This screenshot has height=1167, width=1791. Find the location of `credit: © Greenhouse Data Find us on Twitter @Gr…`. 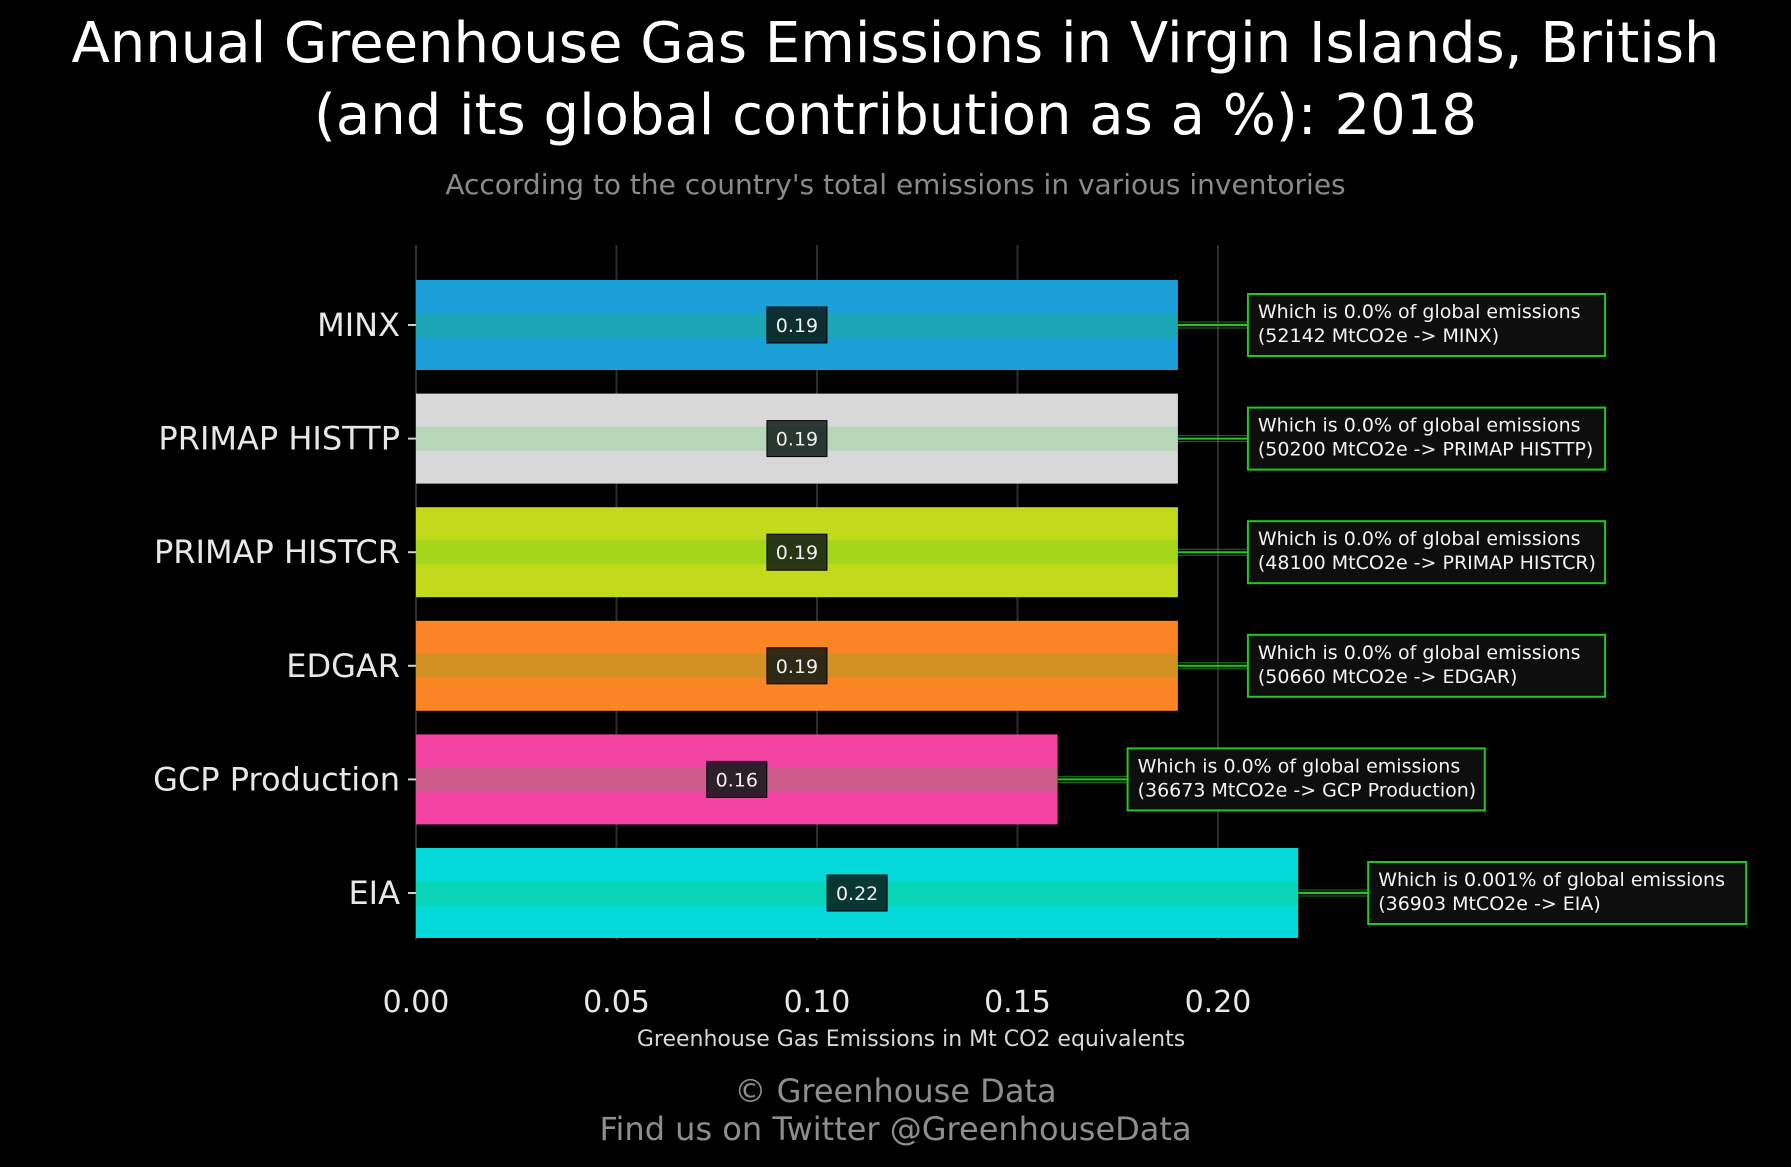

credit: © Greenhouse Data Find us on Twitter @Gr… is located at coordinates (895, 1110).